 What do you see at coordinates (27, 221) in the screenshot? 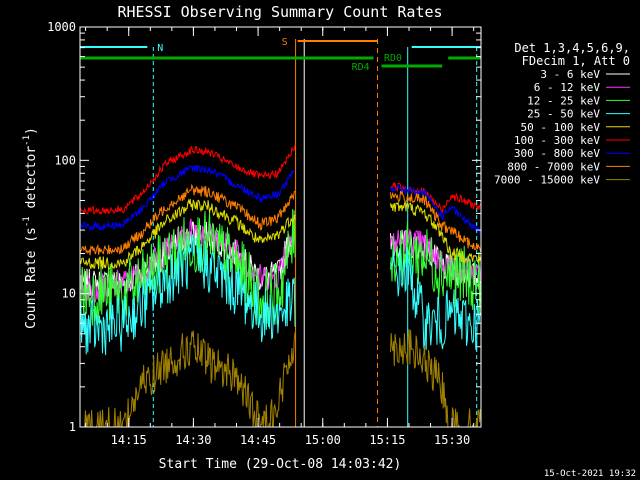
I see `y-axis-label-sup1: -1` at bounding box center [27, 221].